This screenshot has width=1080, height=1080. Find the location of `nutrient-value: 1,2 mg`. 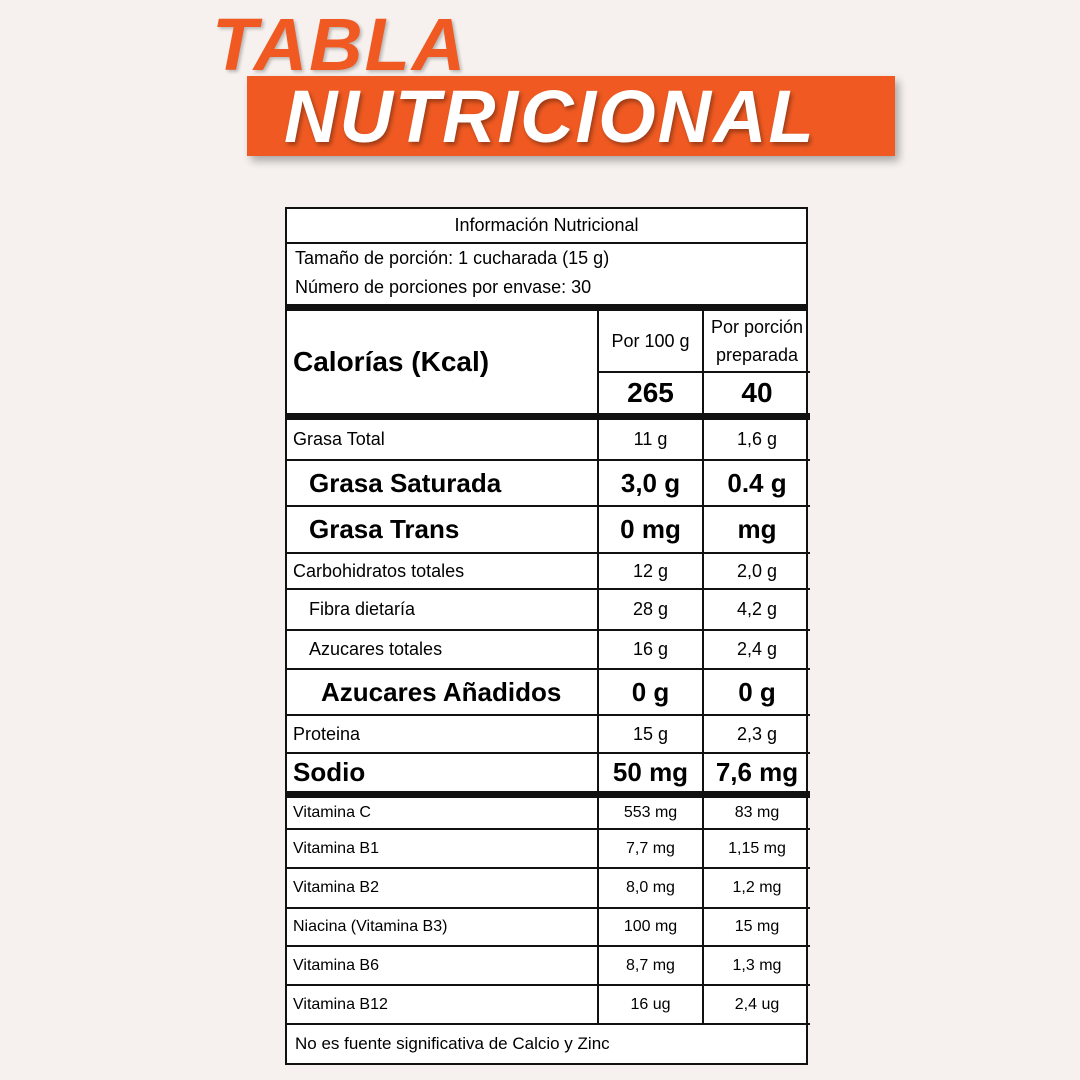

nutrient-value: 1,2 mg is located at coordinates (756, 888).